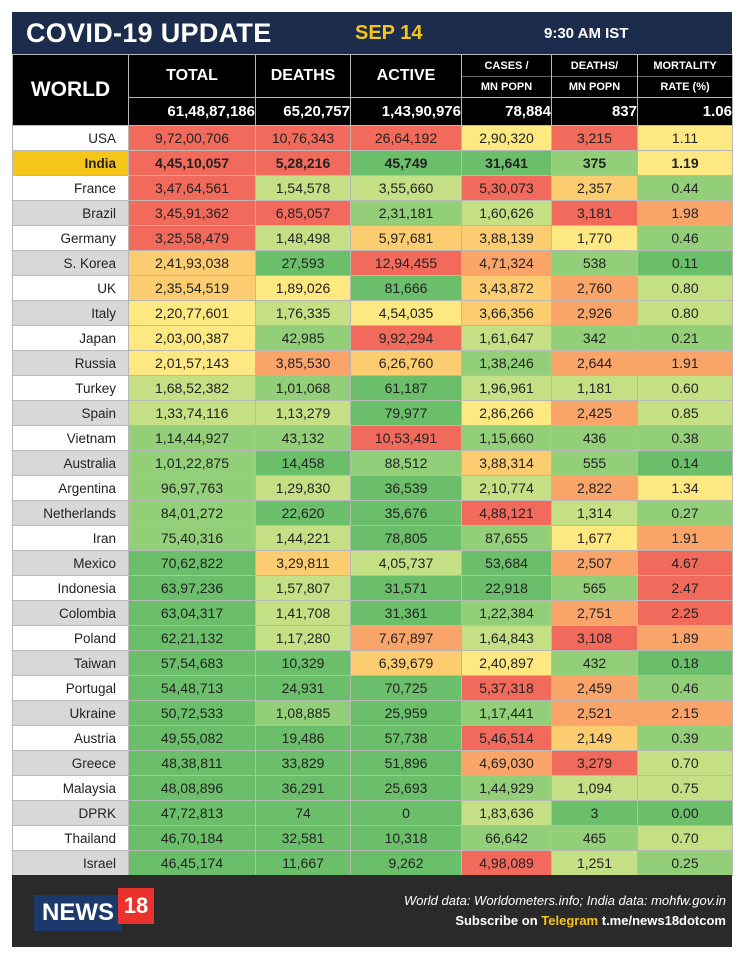 This screenshot has height=960, width=748. Describe the element at coordinates (192, 613) in the screenshot. I see `cell-total: 63,04,317` at that location.